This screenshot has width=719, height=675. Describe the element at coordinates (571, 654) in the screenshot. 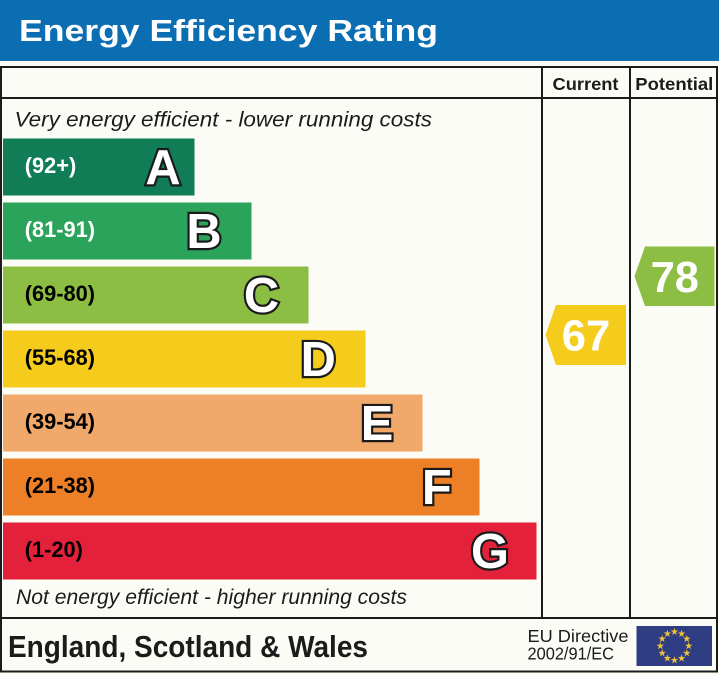

I see `svg-text: 2002/91/EC` at that location.